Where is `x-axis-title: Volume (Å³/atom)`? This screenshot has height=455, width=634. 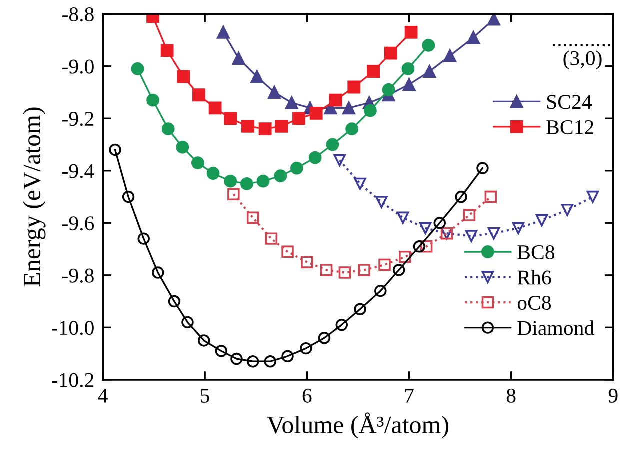 x-axis-title: Volume (Å³/atom) is located at coordinates (357, 425).